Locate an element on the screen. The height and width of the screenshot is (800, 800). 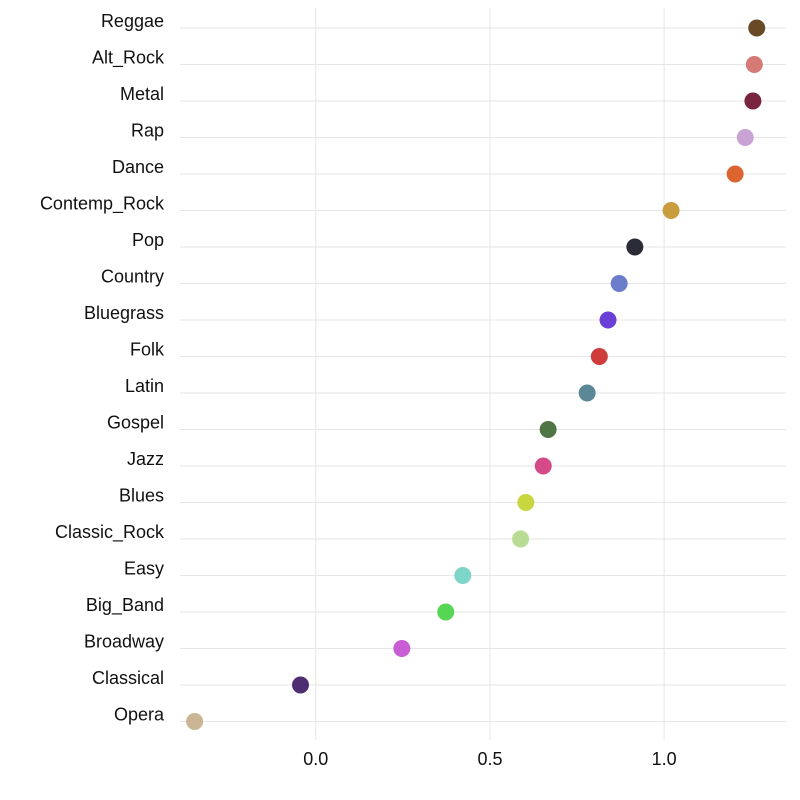
category-label: Folk is located at coordinates (147, 349).